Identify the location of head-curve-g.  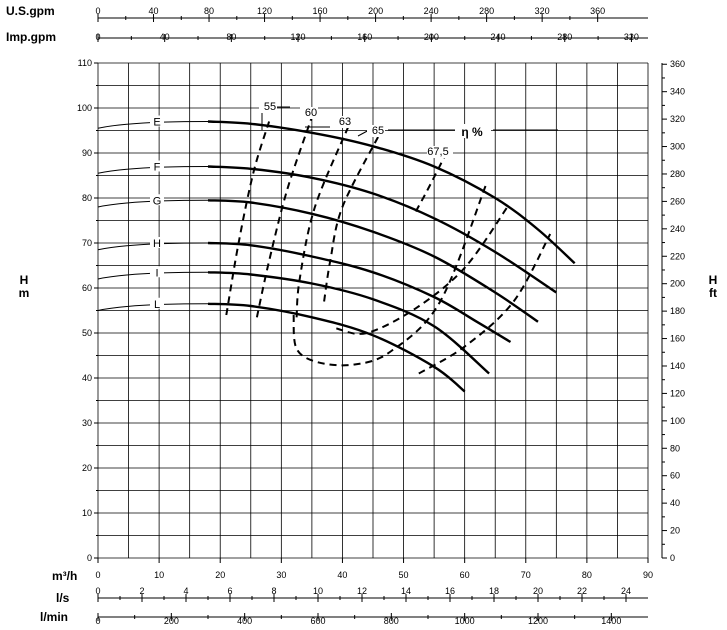
(373, 261).